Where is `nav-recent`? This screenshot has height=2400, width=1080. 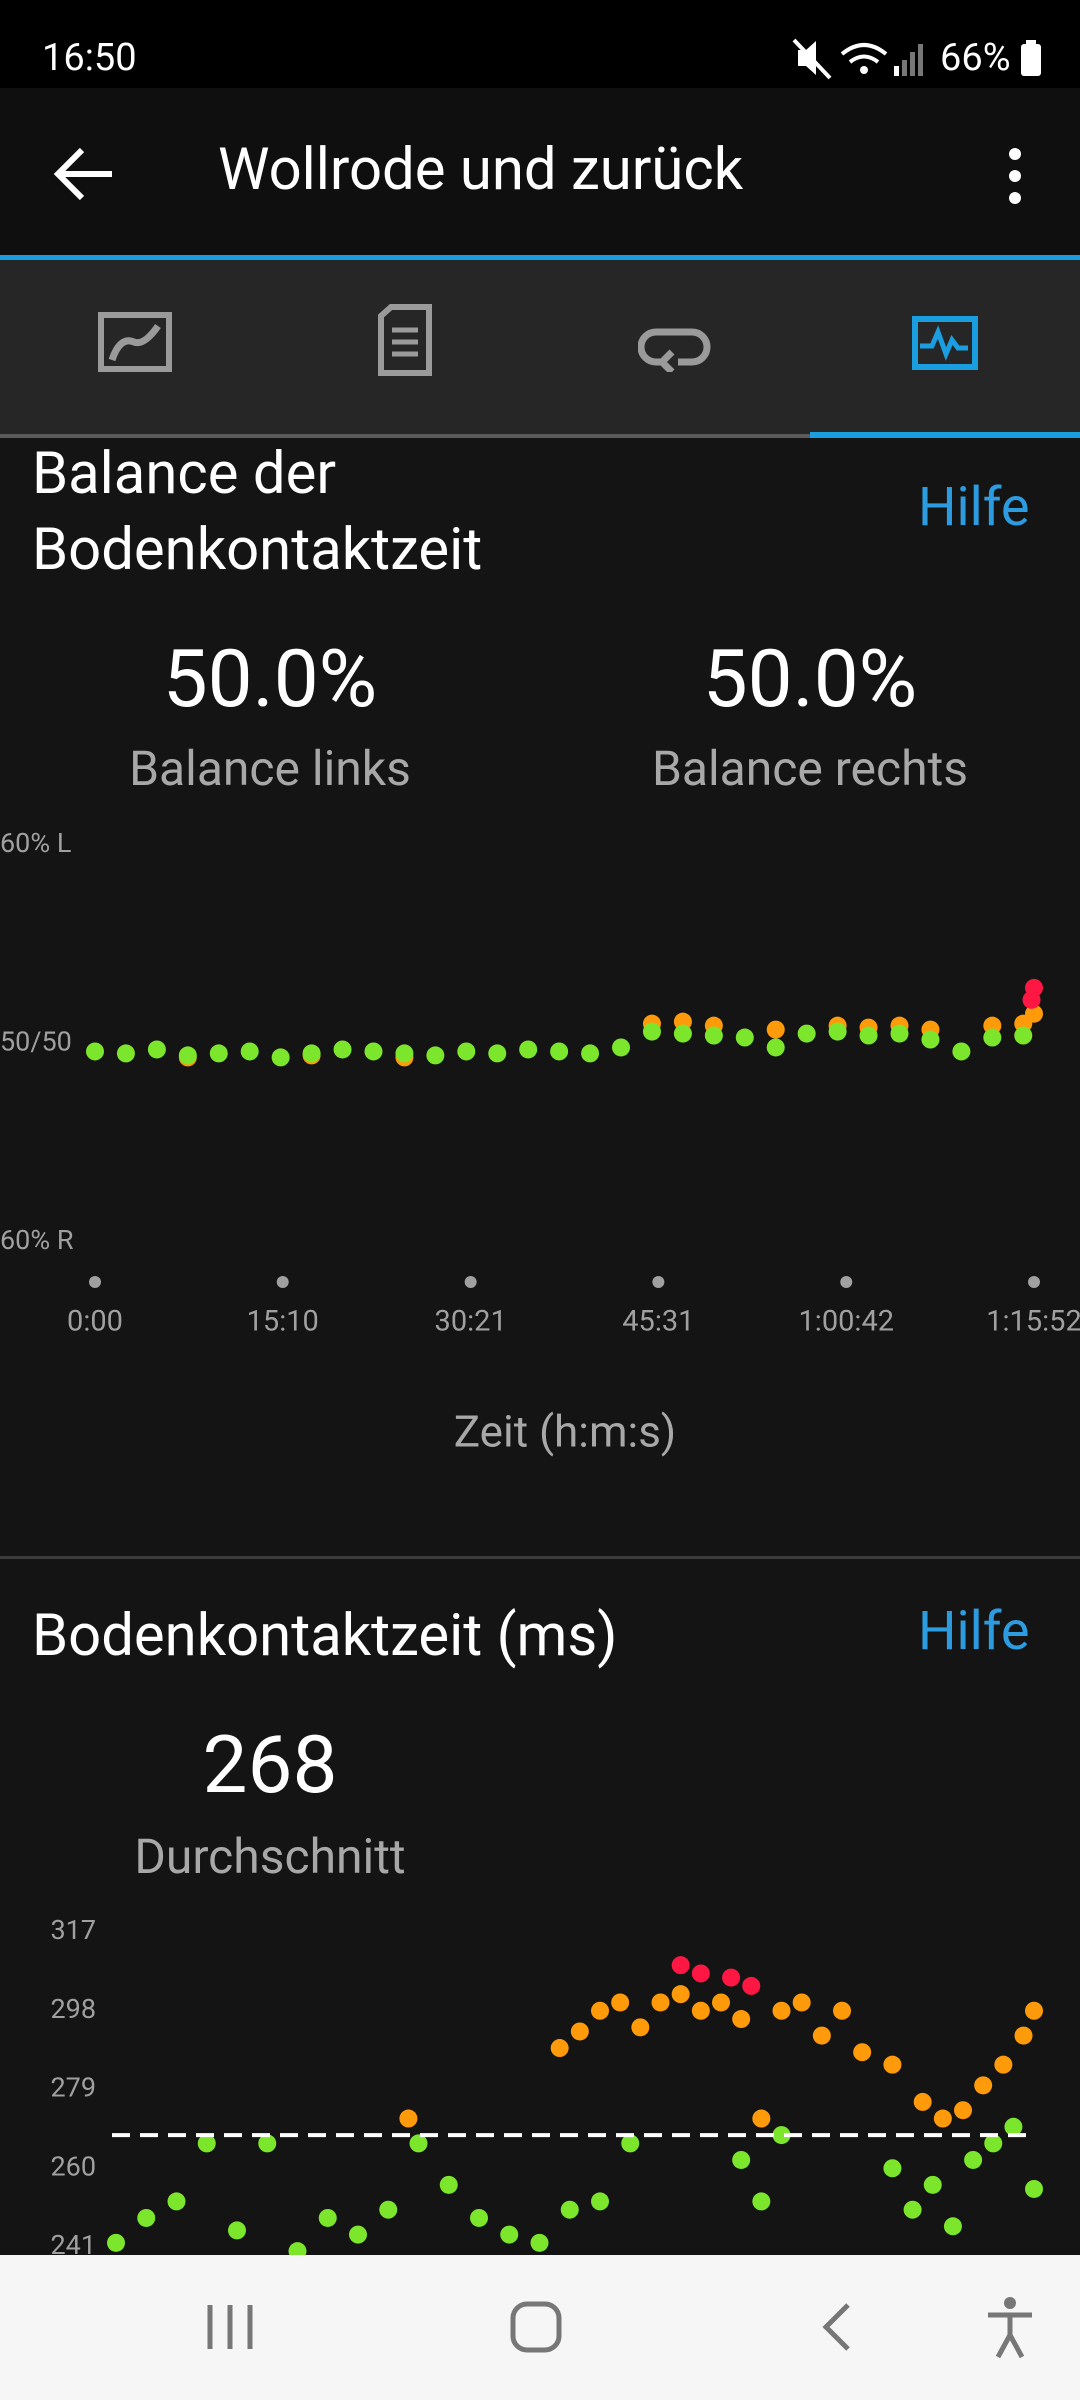
nav-recent is located at coordinates (230, 2327).